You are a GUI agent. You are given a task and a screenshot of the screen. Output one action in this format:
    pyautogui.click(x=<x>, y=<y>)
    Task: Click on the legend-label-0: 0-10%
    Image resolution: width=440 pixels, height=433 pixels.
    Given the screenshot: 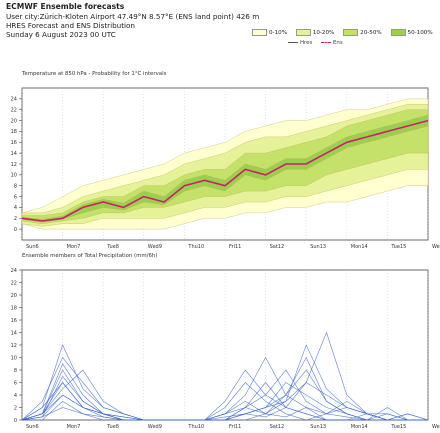 What is the action you would take?
    pyautogui.click(x=278, y=33)
    